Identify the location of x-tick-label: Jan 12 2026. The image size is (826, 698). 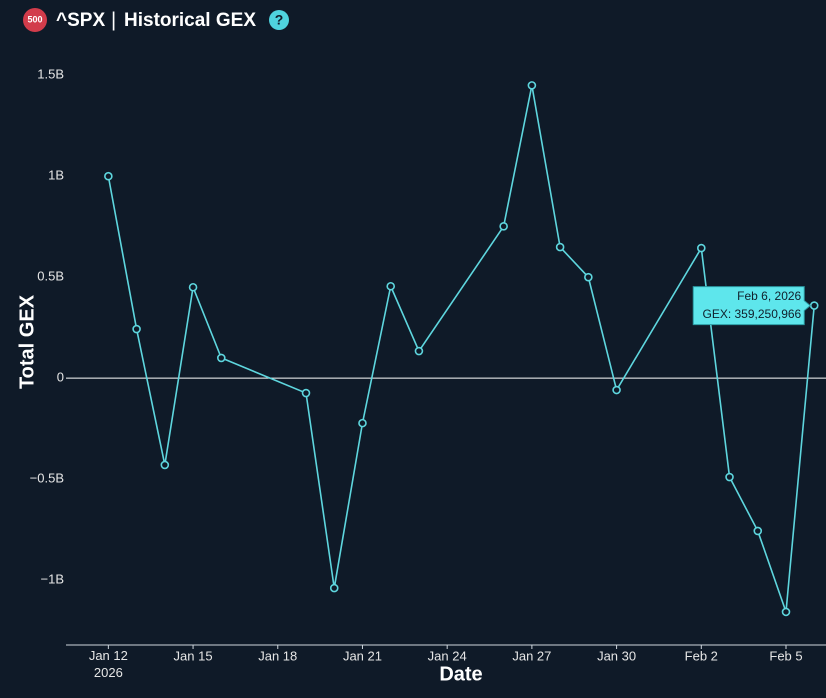
(108, 664).